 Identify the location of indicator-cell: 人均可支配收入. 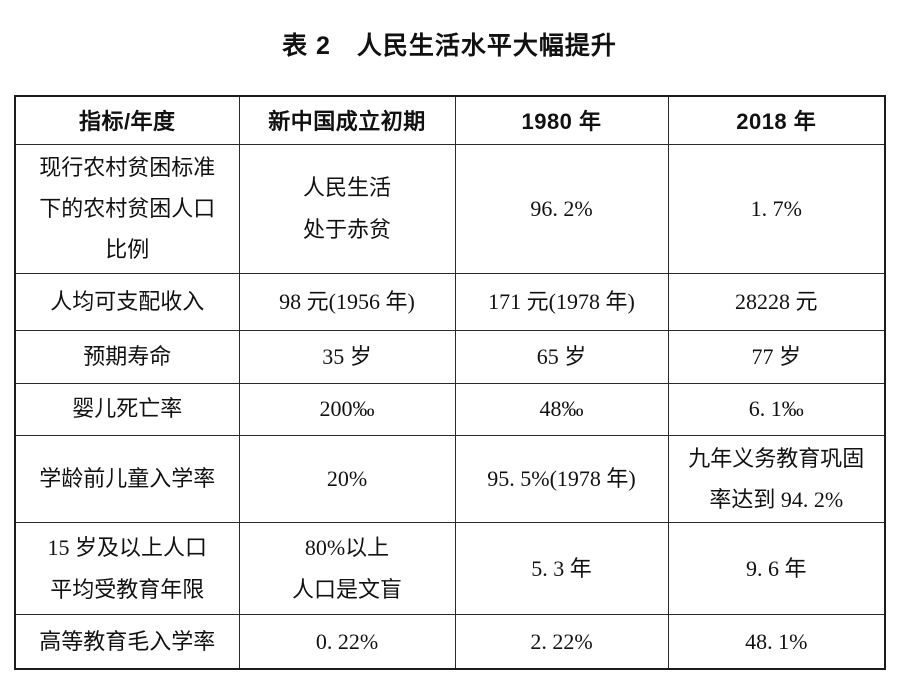
(127, 301).